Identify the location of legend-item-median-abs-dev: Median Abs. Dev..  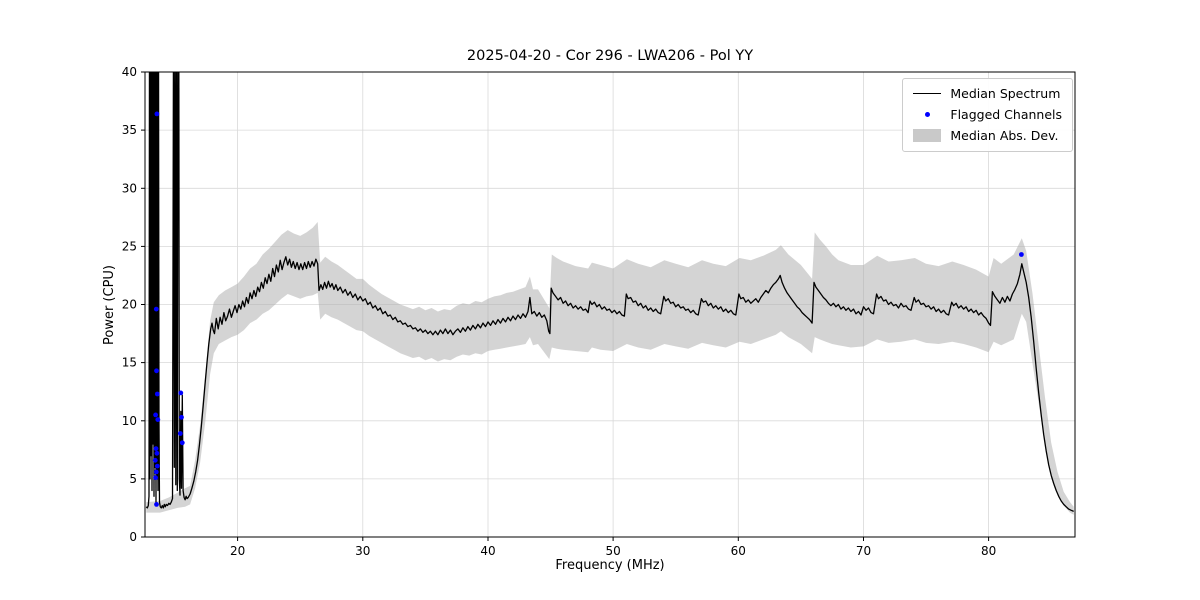
(987, 135).